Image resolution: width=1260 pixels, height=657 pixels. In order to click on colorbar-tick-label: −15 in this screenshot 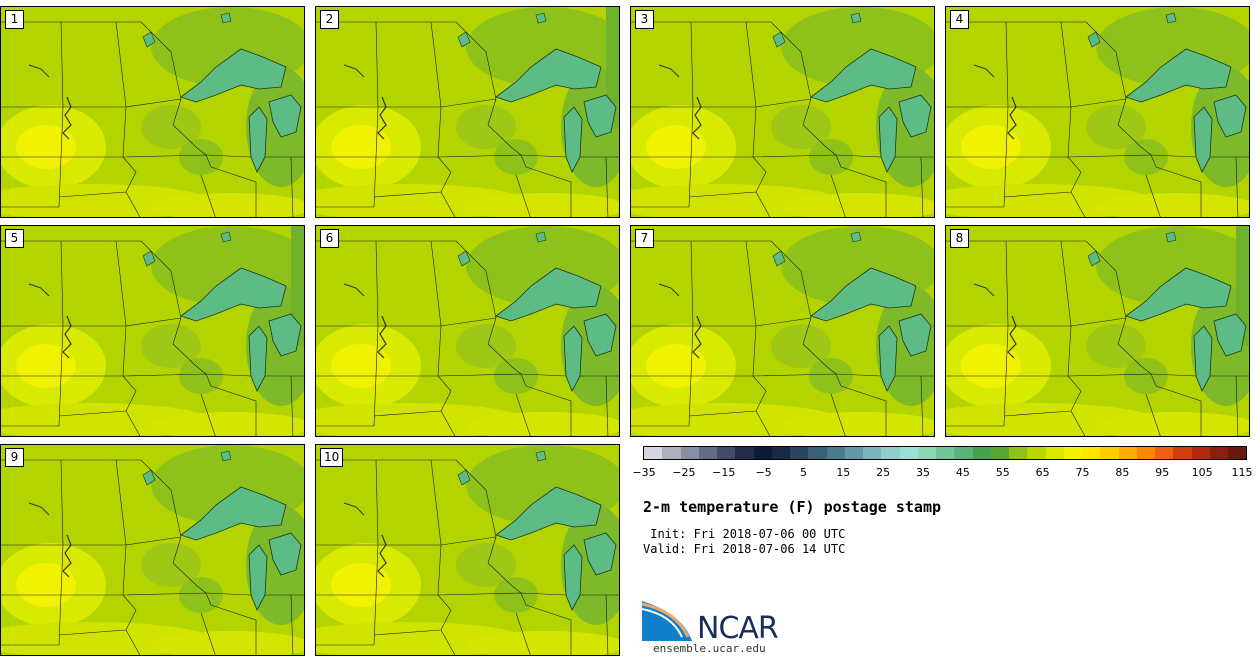, I will do `click(724, 472)`.